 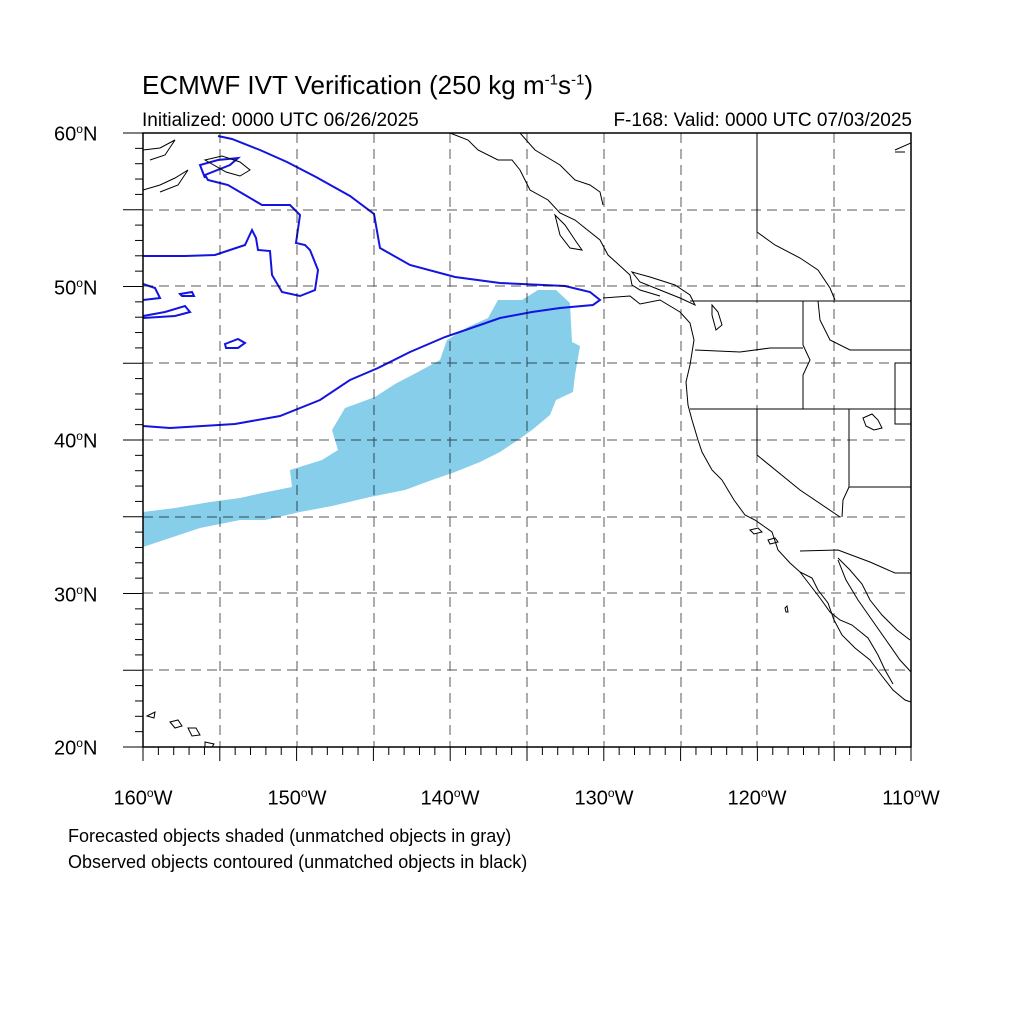 I want to click on lon-label-140w: 140oW, so click(x=450, y=798).